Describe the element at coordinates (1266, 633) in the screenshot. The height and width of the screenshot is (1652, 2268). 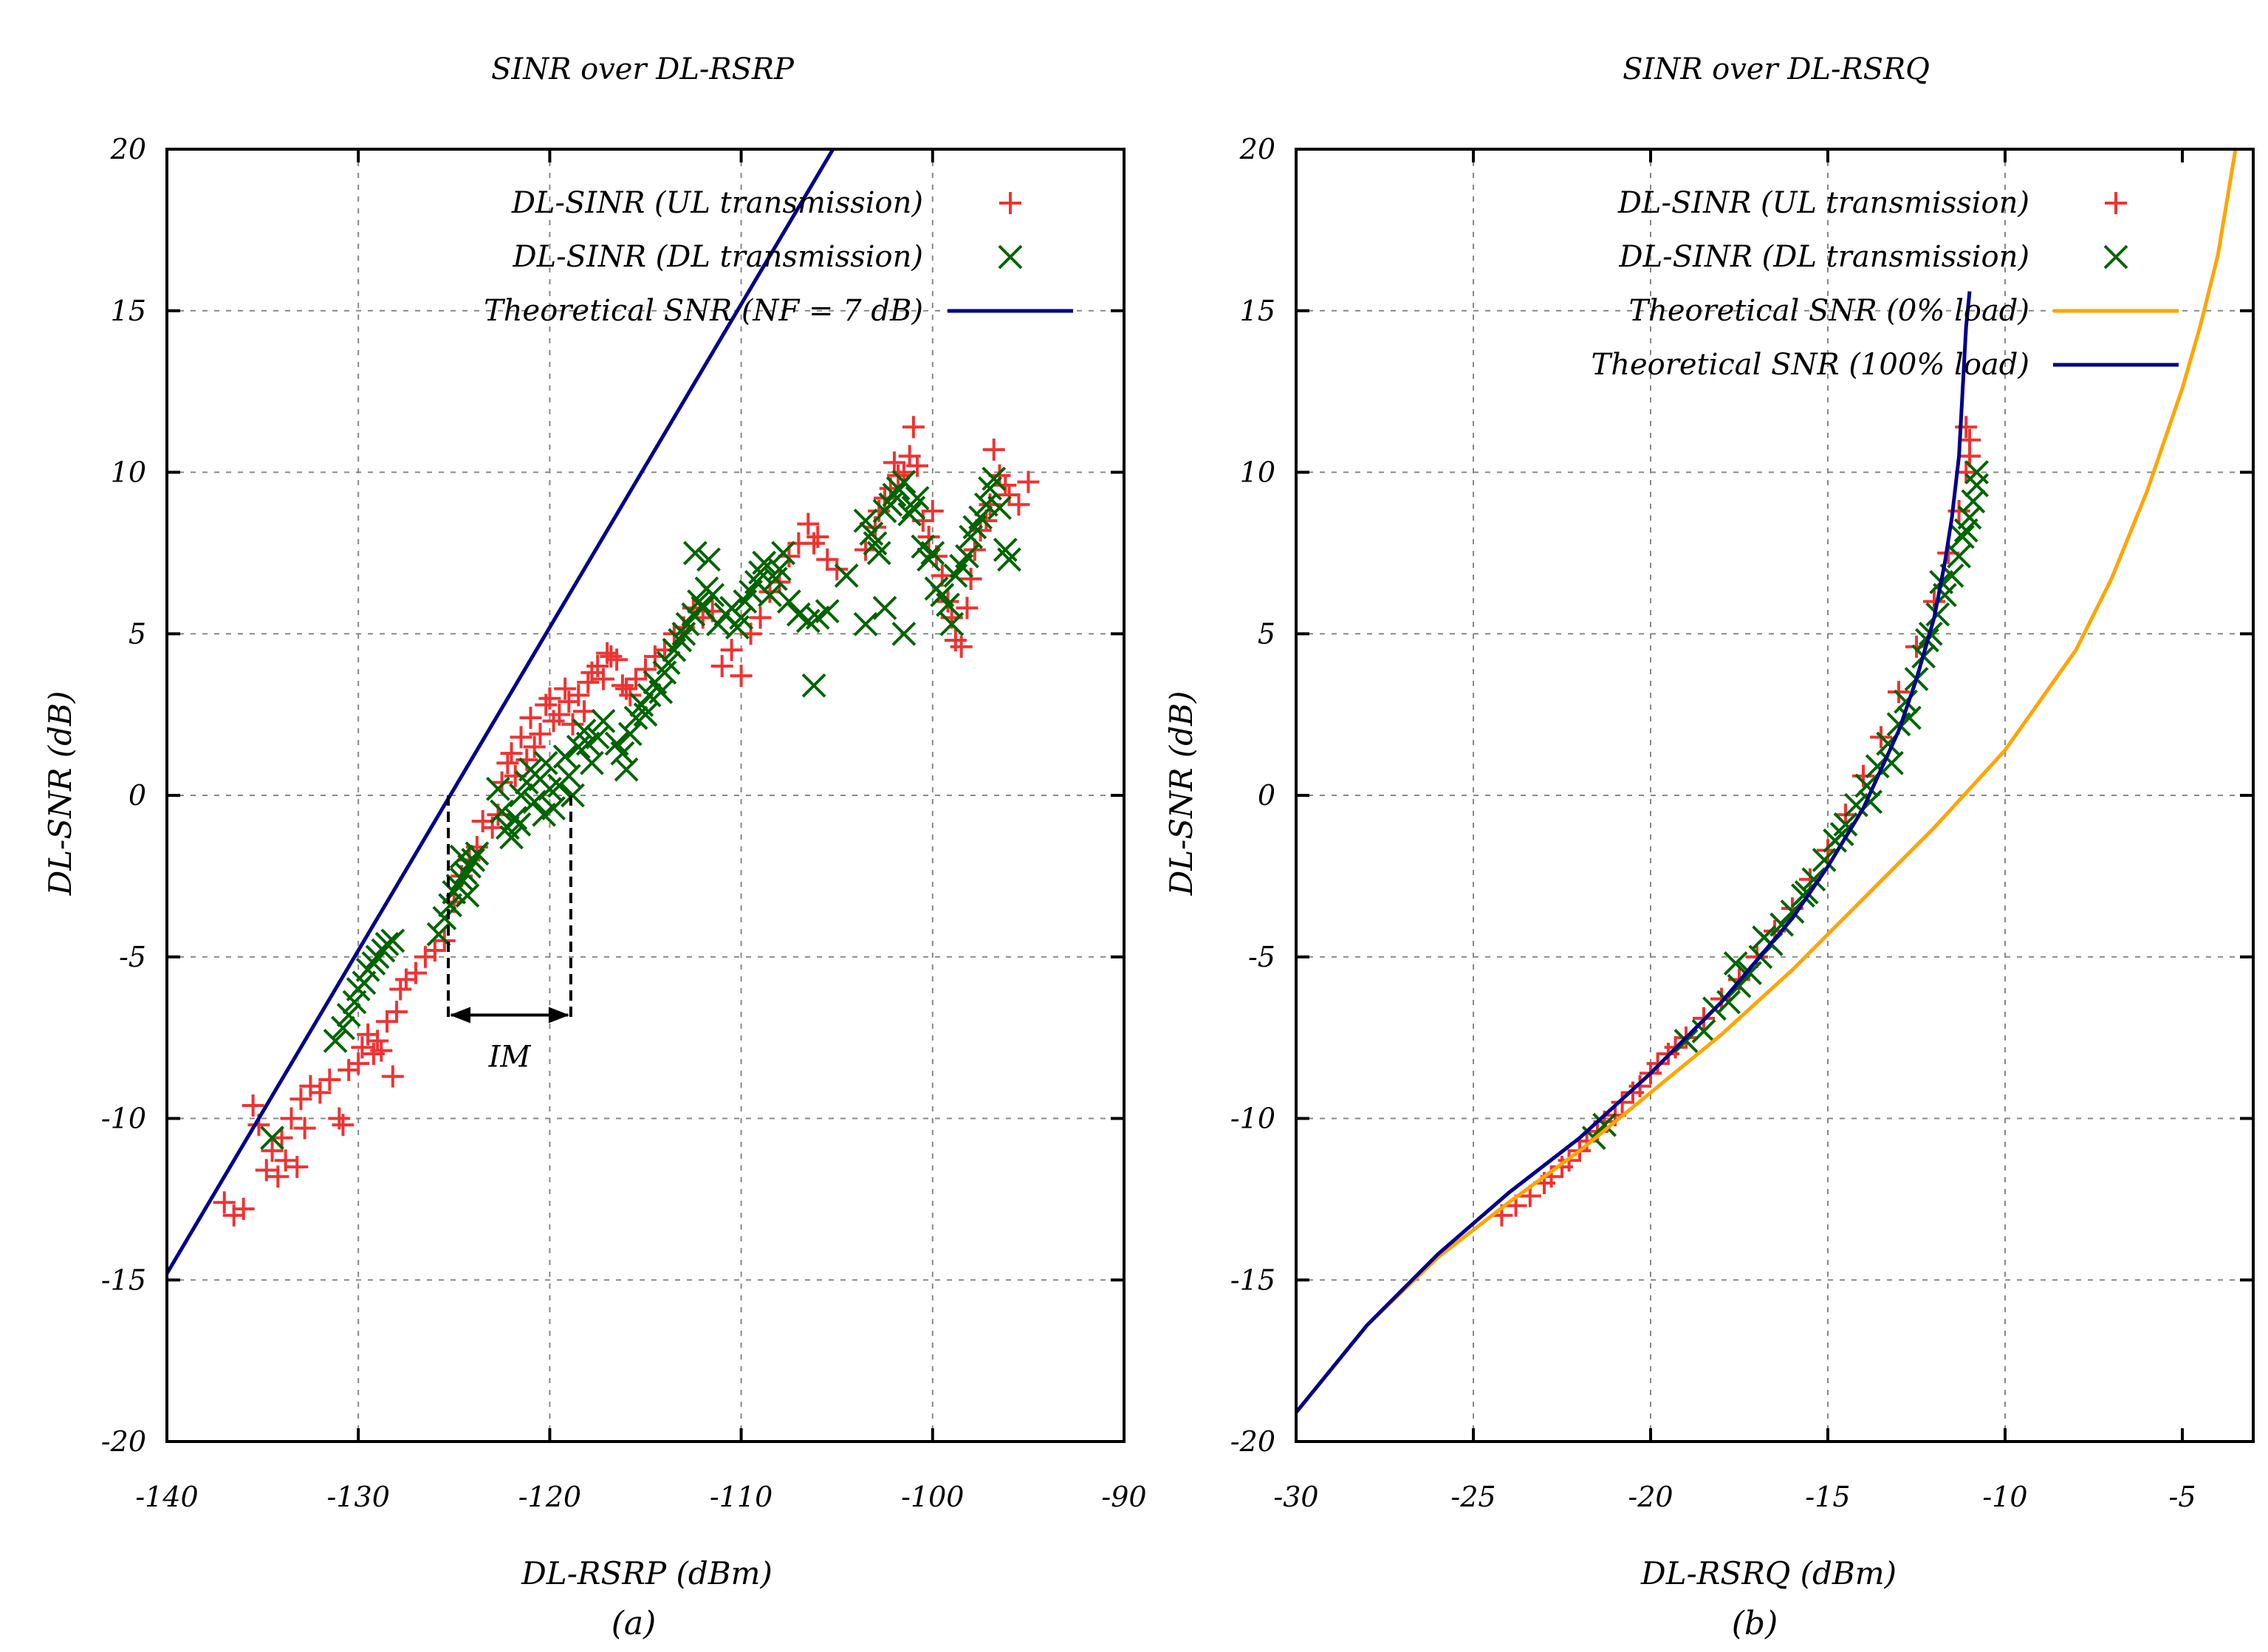
I see `y-tick-label: 5` at that location.